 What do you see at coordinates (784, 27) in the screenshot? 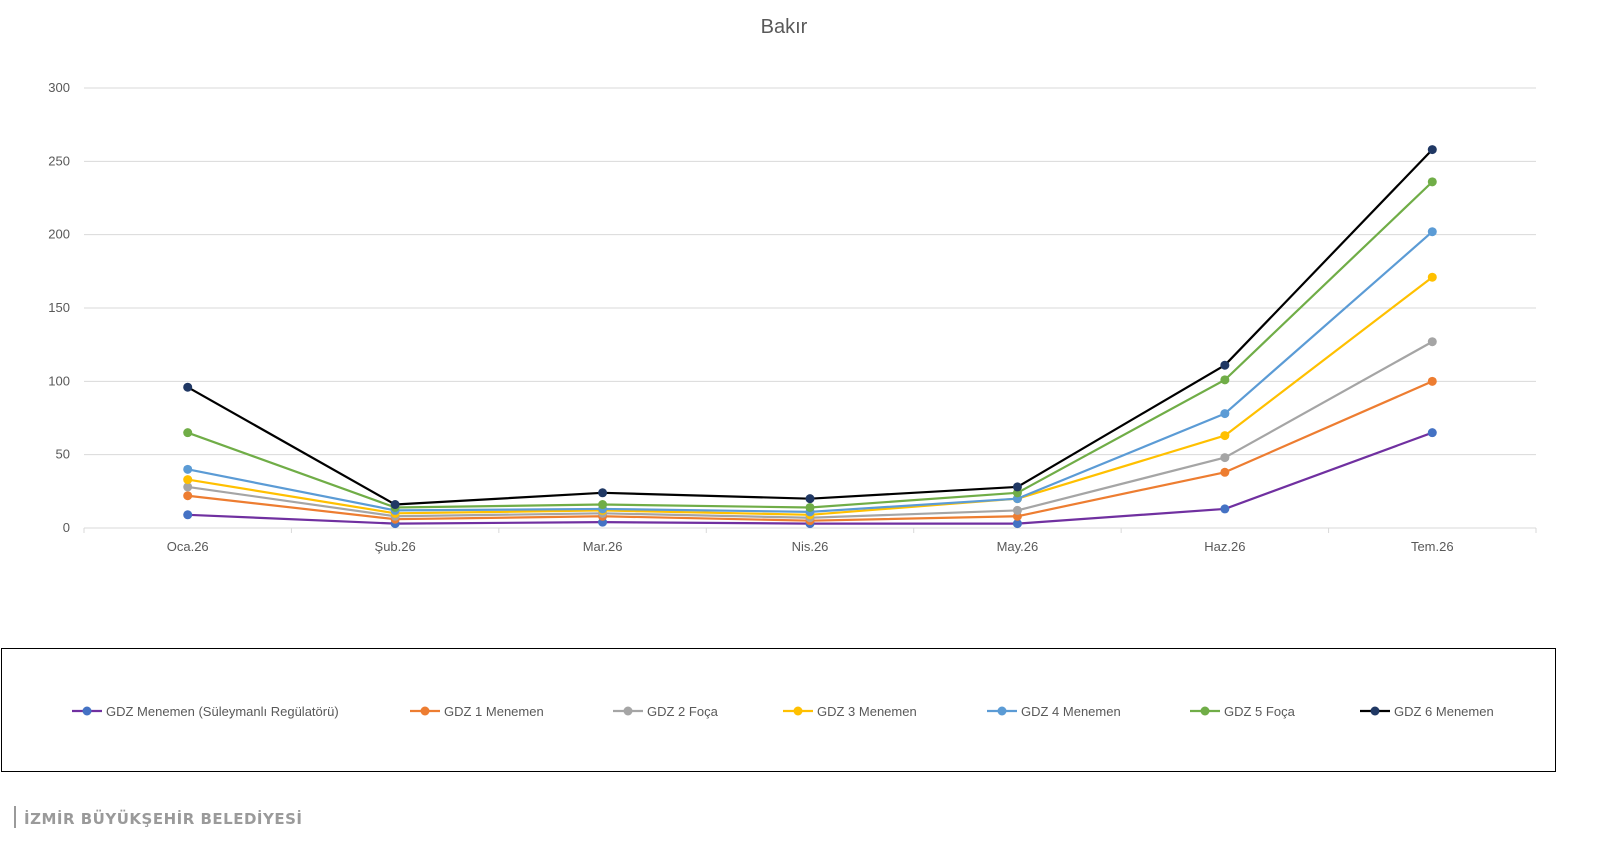
I see `chart-title: Bakır` at bounding box center [784, 27].